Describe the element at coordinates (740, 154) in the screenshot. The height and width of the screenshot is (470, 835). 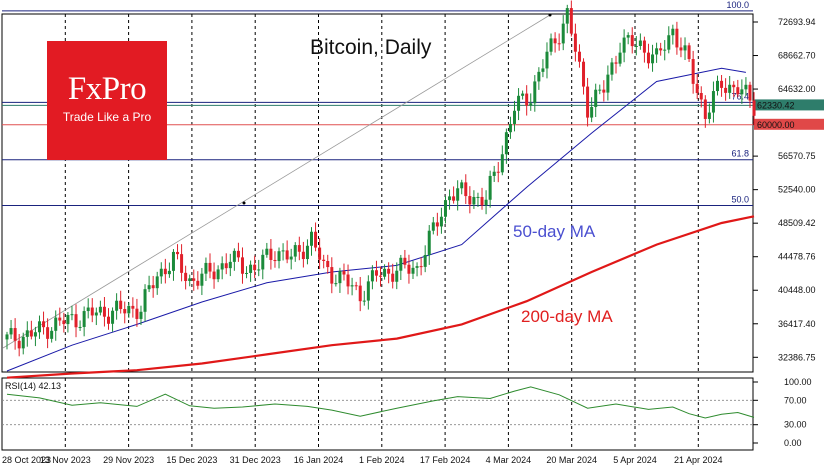
I see `fib-level-label: 61.8` at that location.